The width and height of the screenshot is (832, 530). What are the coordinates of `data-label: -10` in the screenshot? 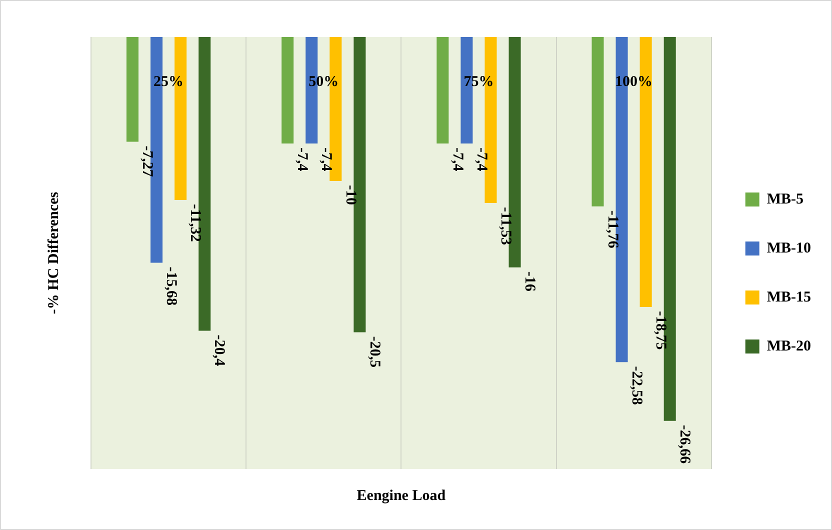 It's located at (350, 195).